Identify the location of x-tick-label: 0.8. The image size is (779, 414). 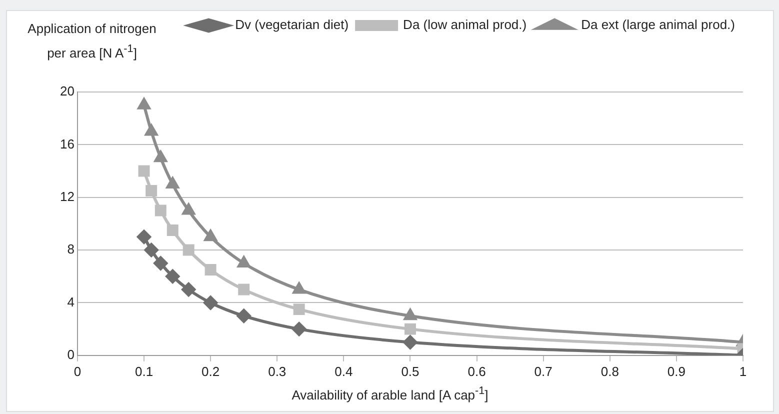
(609, 371).